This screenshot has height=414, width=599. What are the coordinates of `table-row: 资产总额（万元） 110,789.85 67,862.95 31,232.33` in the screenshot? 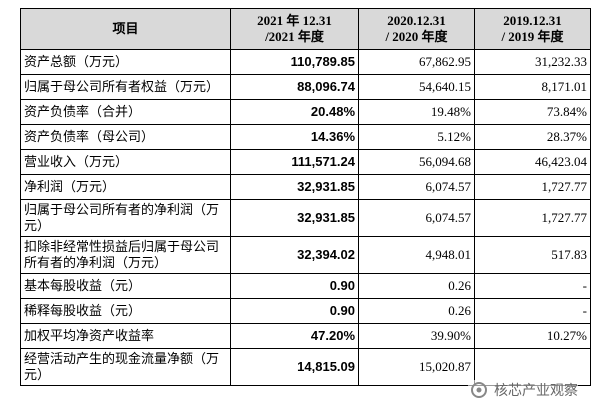 It's located at (305, 62).